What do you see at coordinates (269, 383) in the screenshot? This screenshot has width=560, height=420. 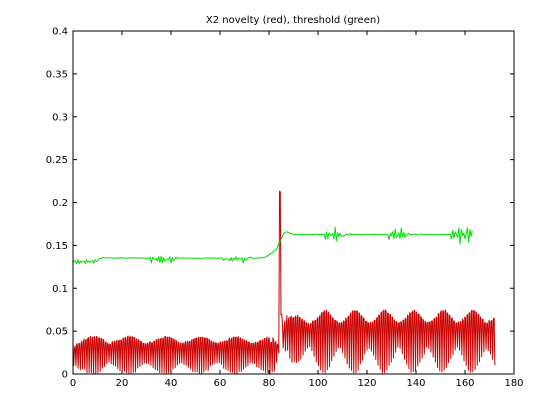 I see `x-tick-label: 80` at bounding box center [269, 383].